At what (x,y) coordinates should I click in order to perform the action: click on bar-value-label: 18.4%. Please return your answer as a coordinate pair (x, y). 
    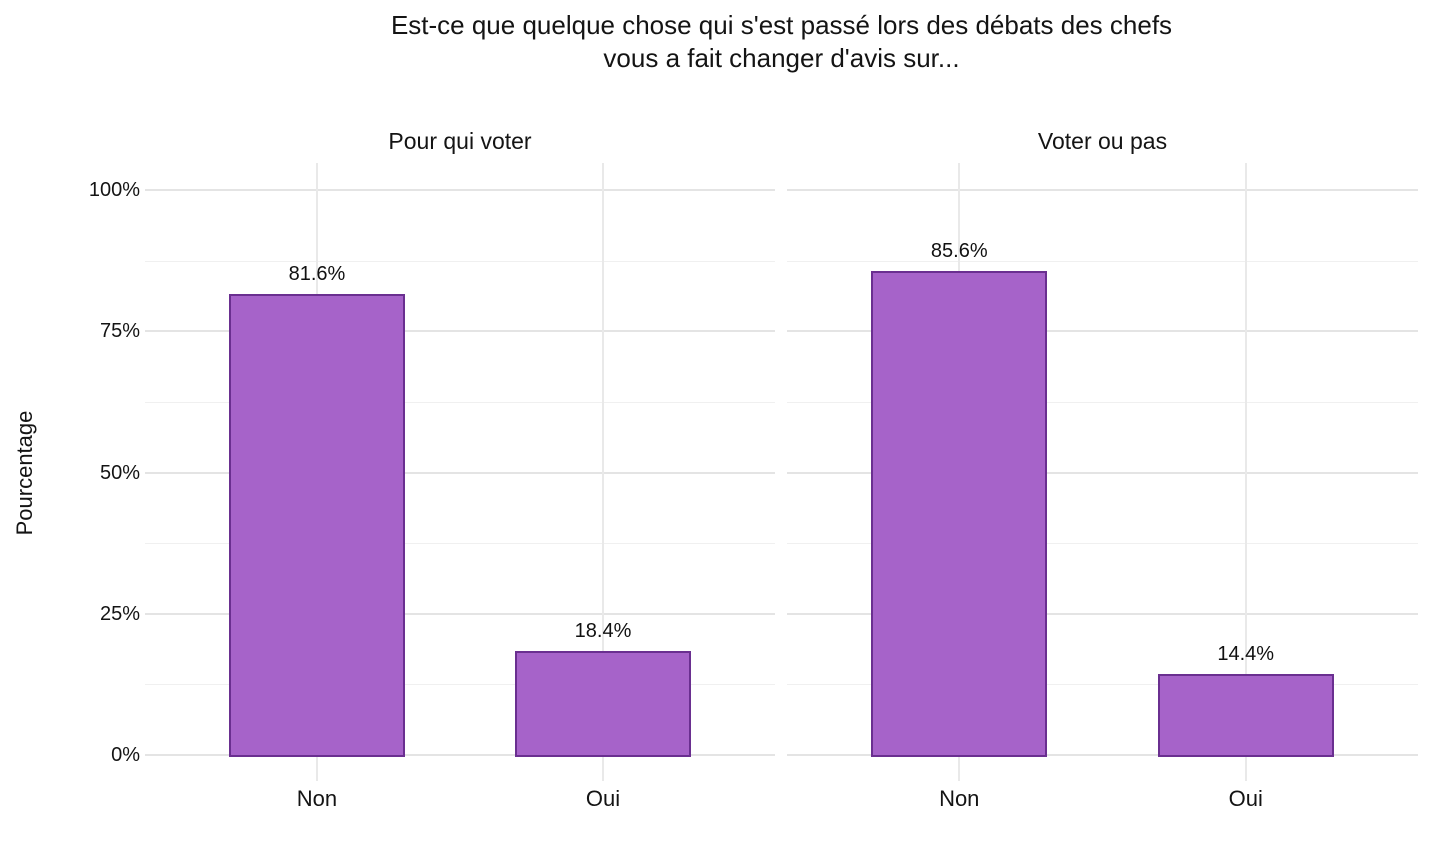
    Looking at the image, I should click on (603, 631).